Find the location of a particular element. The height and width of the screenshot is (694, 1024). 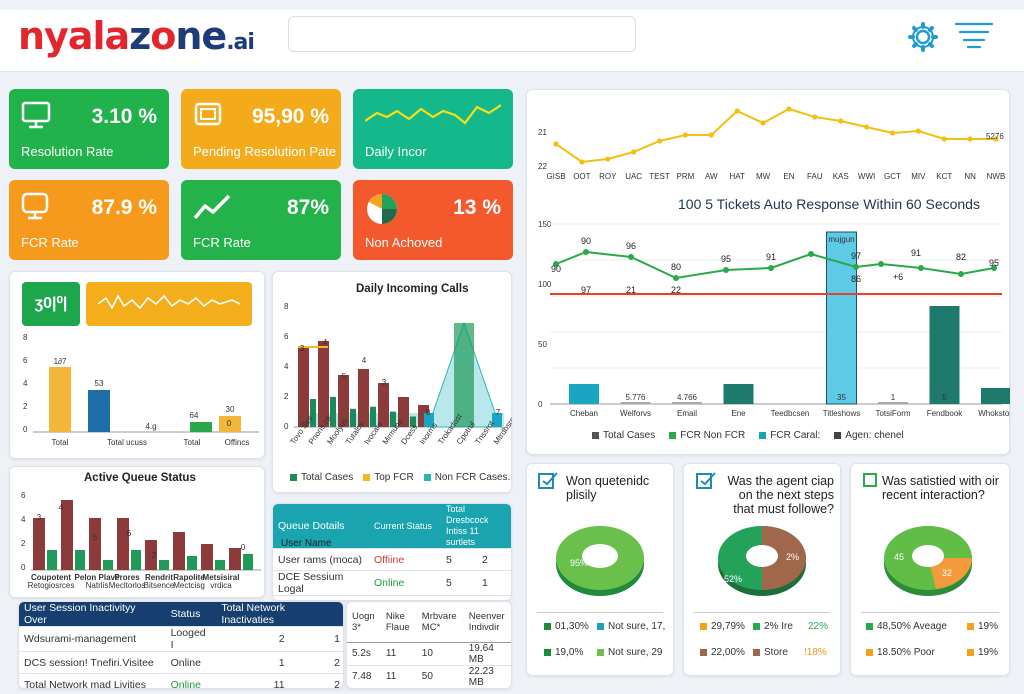

kpi-value: 13 % is located at coordinates (477, 207).